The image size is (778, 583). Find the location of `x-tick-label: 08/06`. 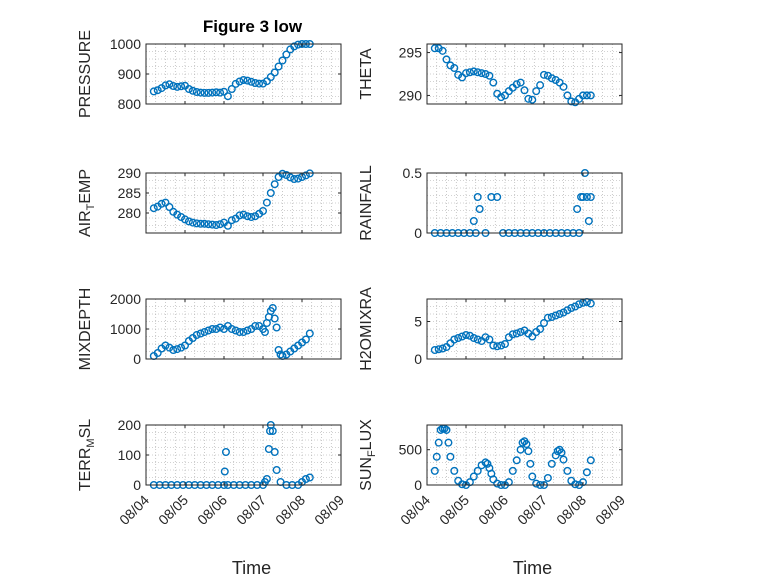

x-tick-label: 08/06 is located at coordinates (212, 510).